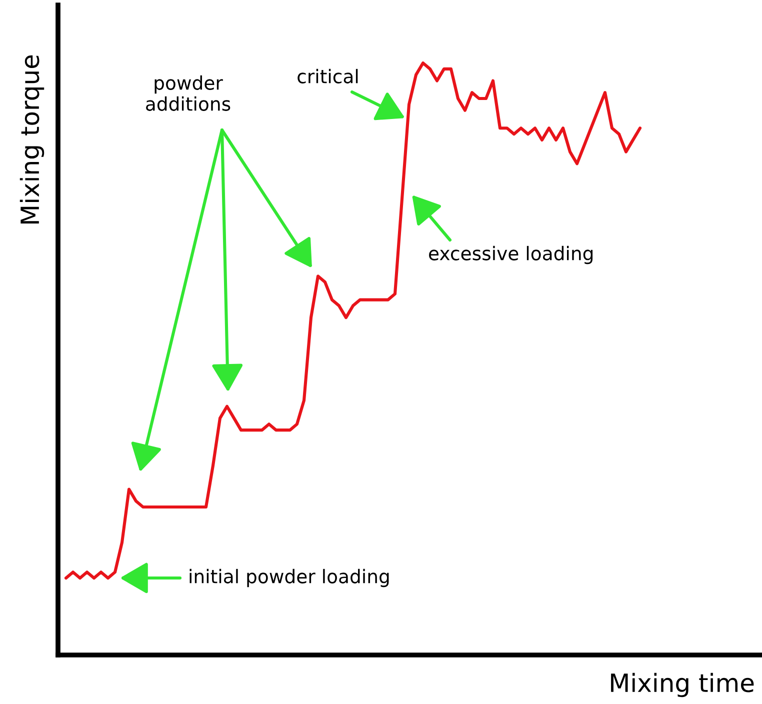 Image resolution: width=762 pixels, height=704 pixels. What do you see at coordinates (188, 93) in the screenshot?
I see `annotation: powder additions` at bounding box center [188, 93].